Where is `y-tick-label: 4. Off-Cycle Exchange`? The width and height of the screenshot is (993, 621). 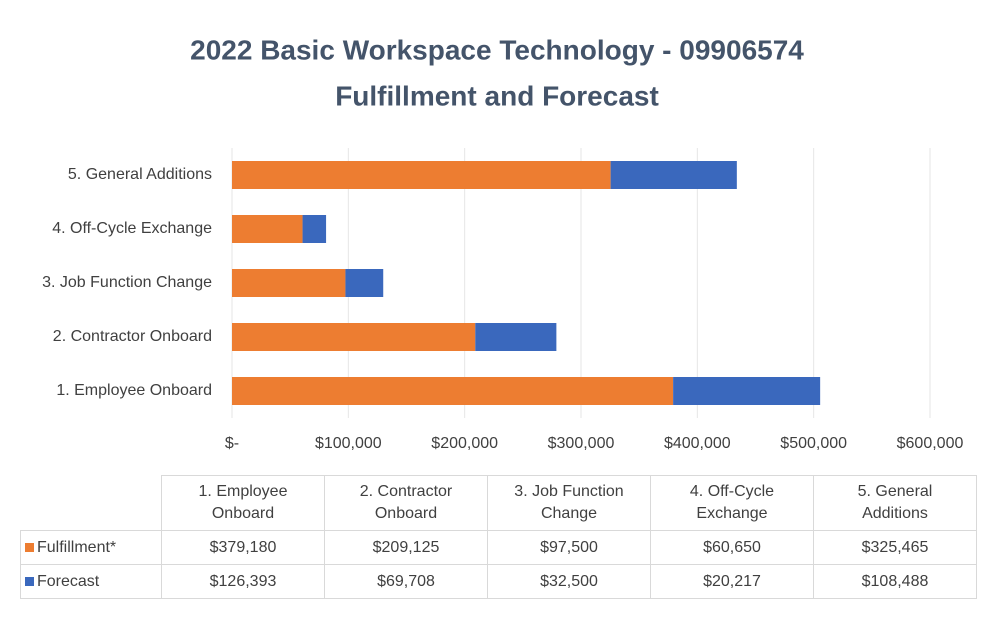
y-tick-label: 4. Off-Cycle Exchange is located at coordinates (132, 228).